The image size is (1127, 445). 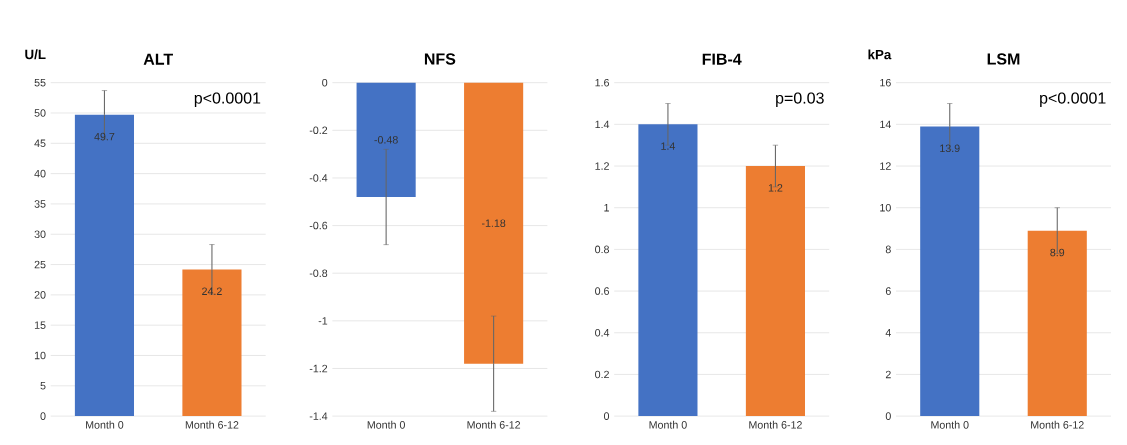 I want to click on y-tick-label: 30, so click(x=40, y=234).